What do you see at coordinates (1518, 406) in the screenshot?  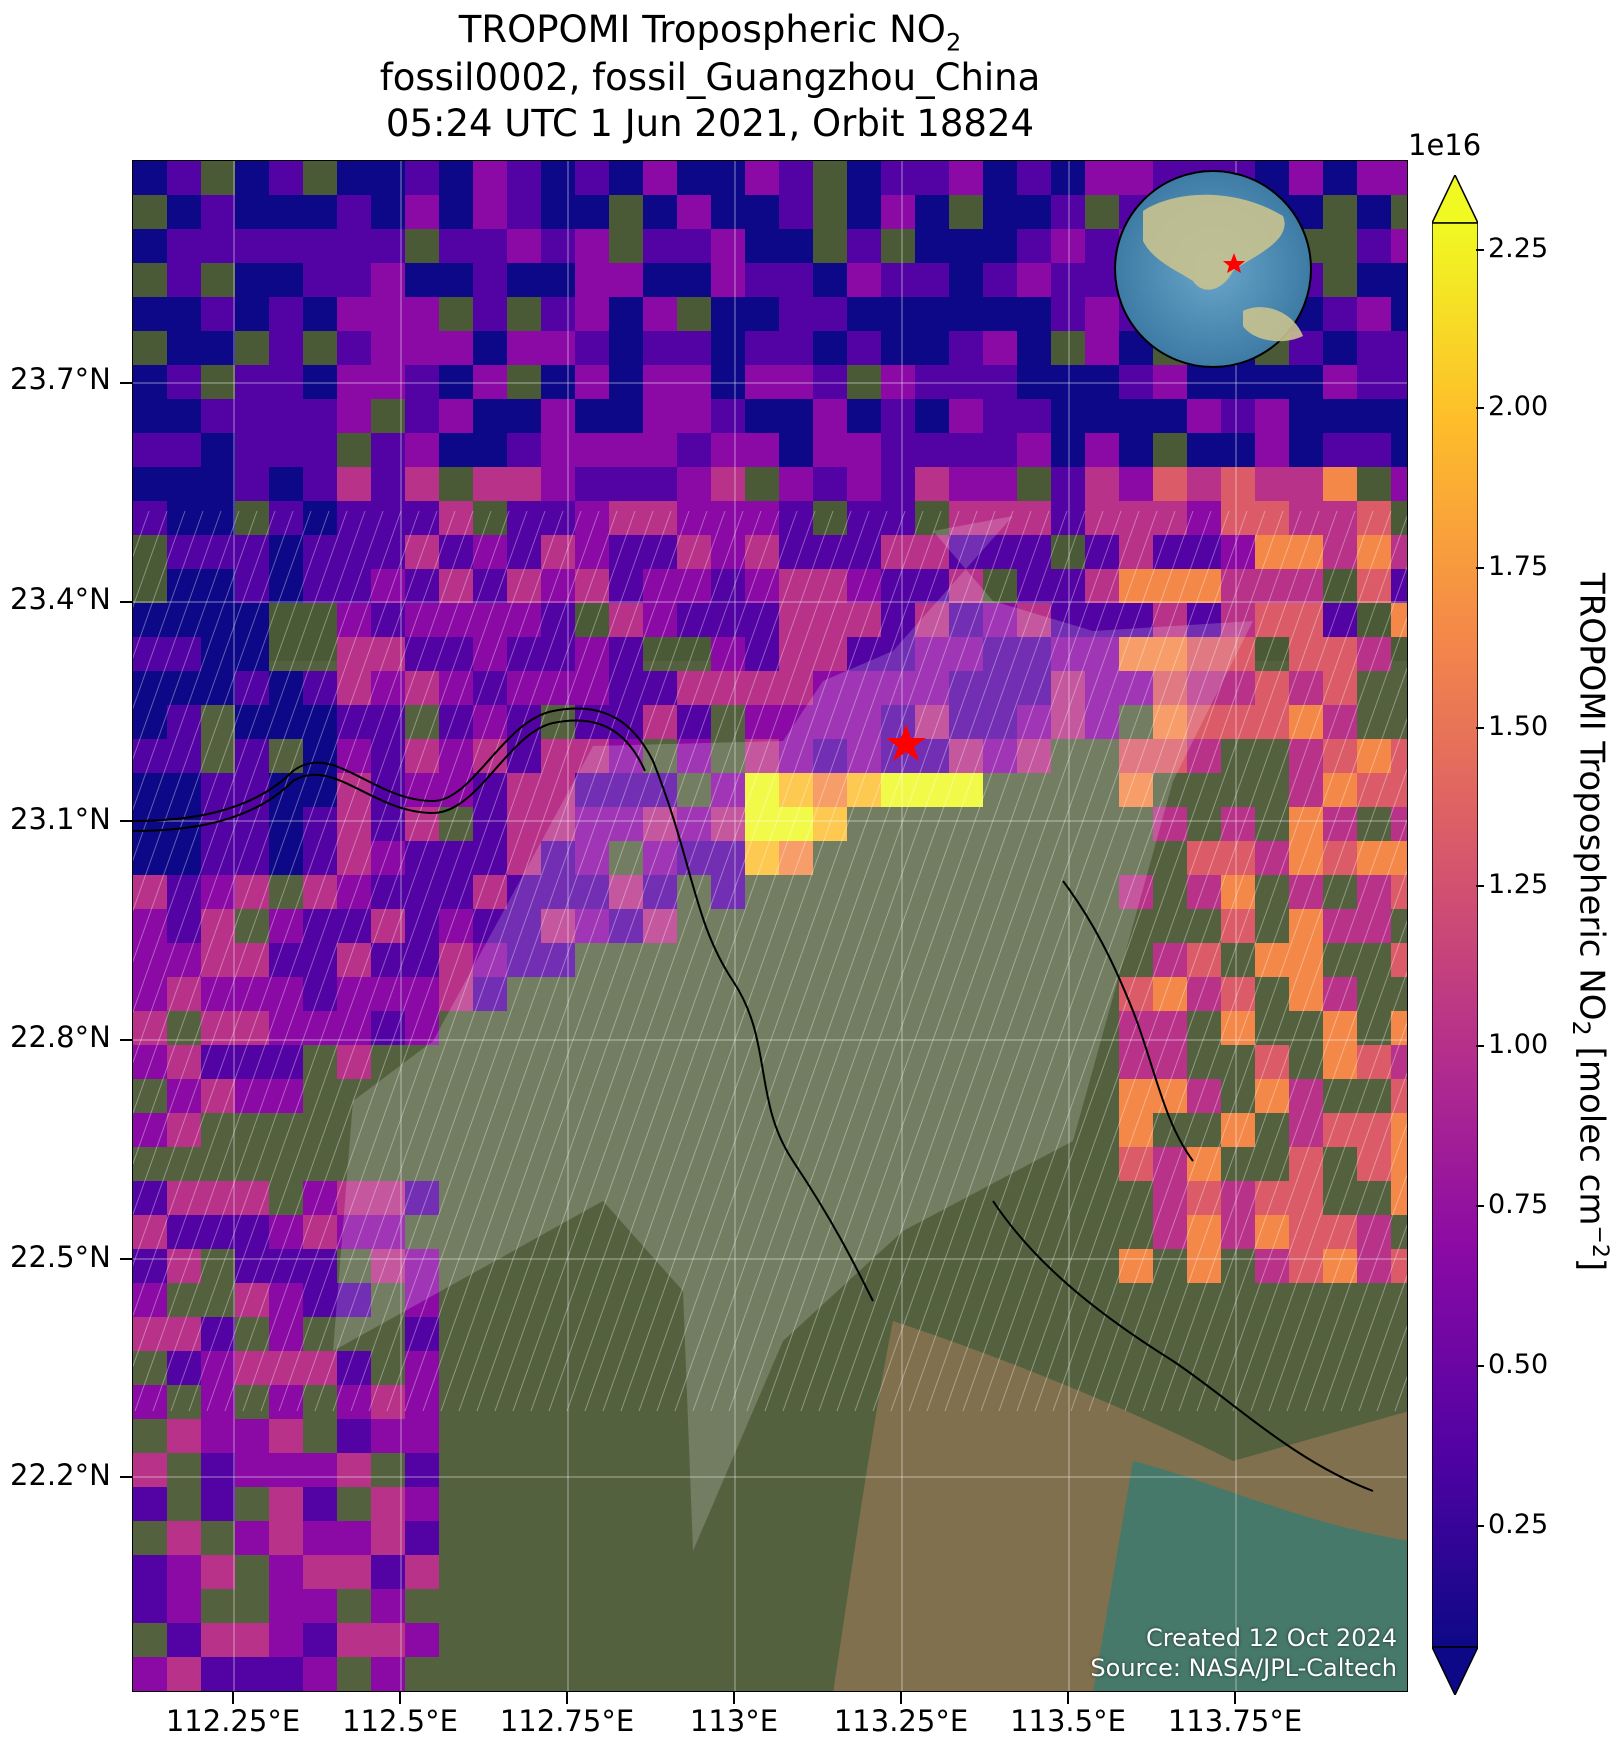 I see `colorbar-tick-label: 2.00` at bounding box center [1518, 406].